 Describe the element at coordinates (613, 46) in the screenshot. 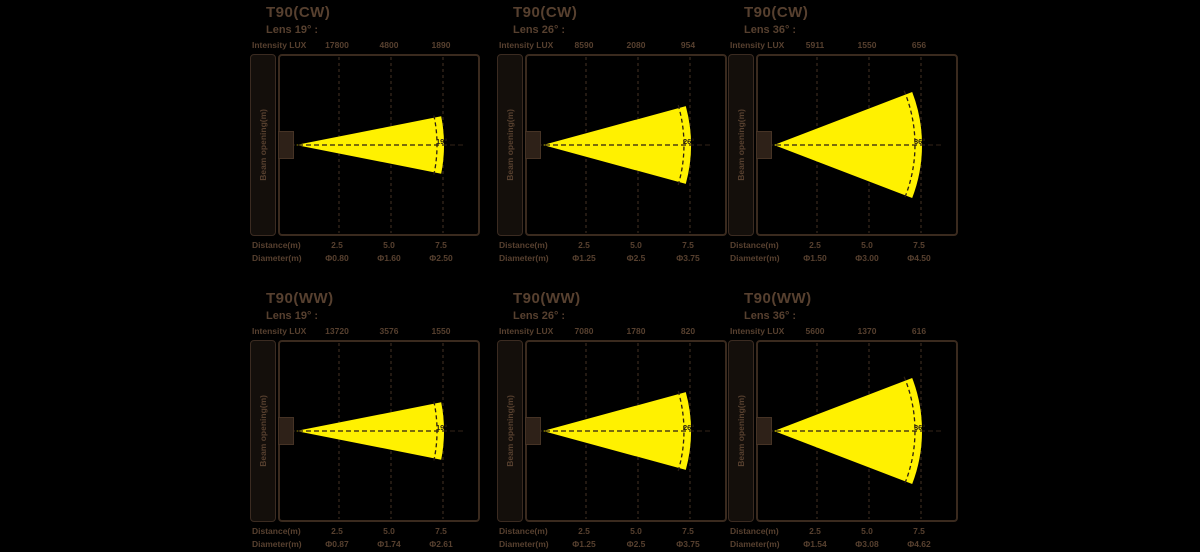

I see `intensity-row: Intensity LUX 8590 2080 954` at that location.